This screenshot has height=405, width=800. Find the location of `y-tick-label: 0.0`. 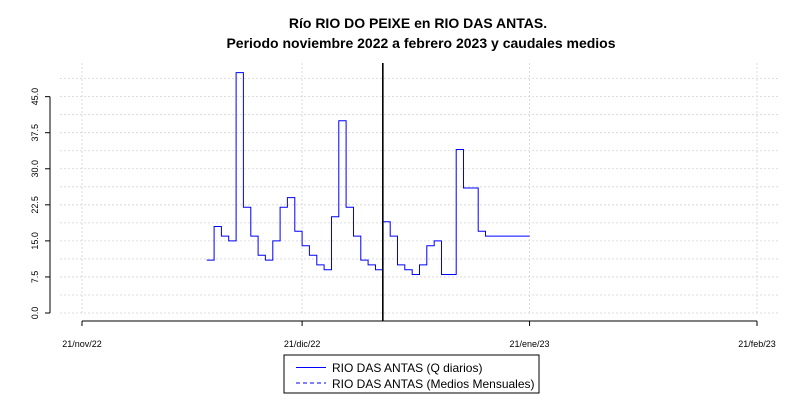

y-tick-label: 0.0 is located at coordinates (35, 313).